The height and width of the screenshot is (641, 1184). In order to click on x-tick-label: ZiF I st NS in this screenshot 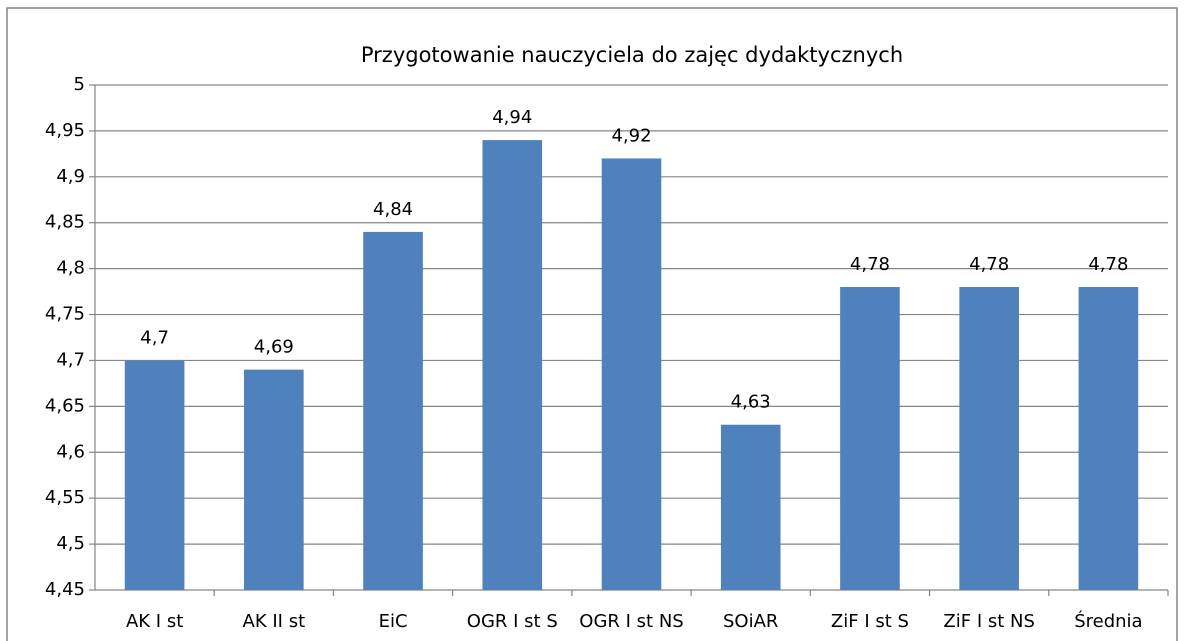, I will do `click(989, 621)`.